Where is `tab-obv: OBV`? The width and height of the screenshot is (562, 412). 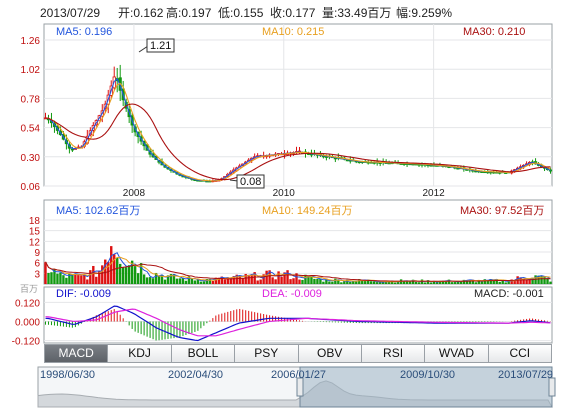 tab-obv: OBV is located at coordinates (330, 353).